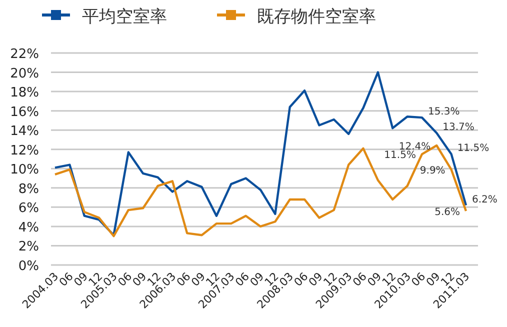  What do you see at coordinates (444, 112) in the screenshot?
I see `data-label: 15.3%` at bounding box center [444, 112].